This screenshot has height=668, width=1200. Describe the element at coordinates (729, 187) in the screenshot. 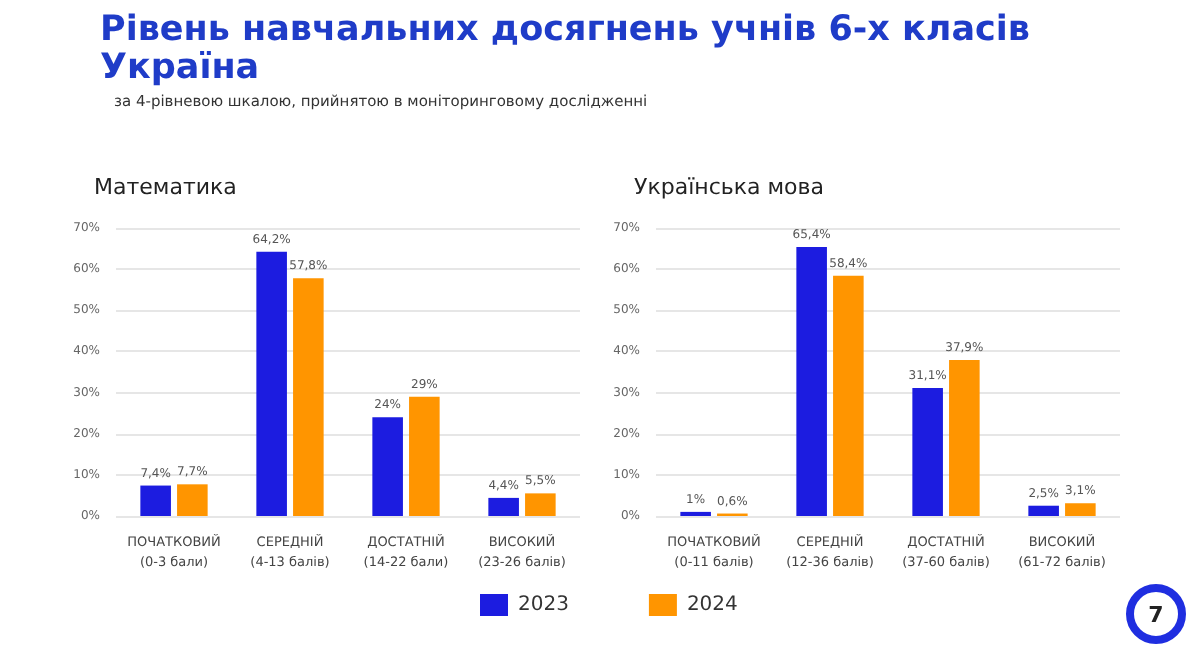

I see `chart-title: Українська мова` at that location.